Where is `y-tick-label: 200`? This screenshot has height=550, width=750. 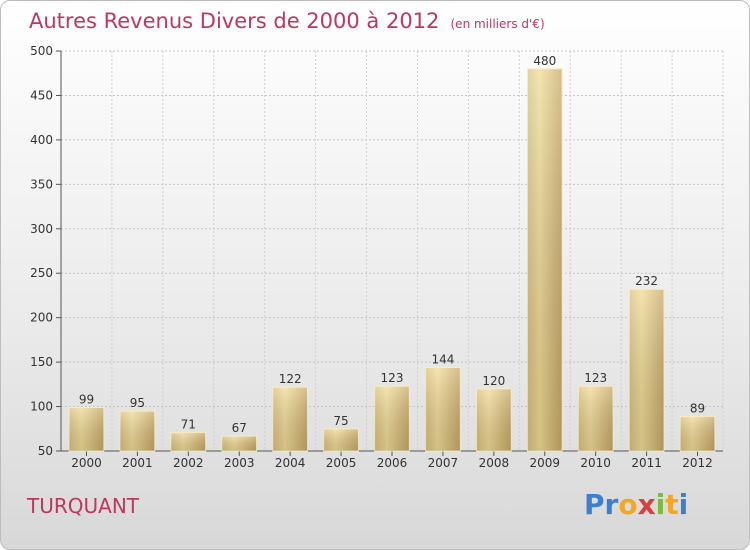
y-tick-label: 200 is located at coordinates (41, 318).